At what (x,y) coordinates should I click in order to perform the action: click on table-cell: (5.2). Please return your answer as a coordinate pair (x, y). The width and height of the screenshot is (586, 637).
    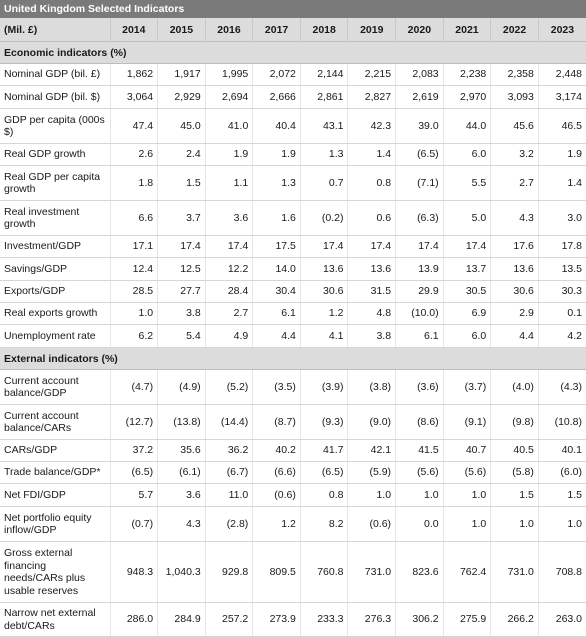
    Looking at the image, I should click on (228, 387).